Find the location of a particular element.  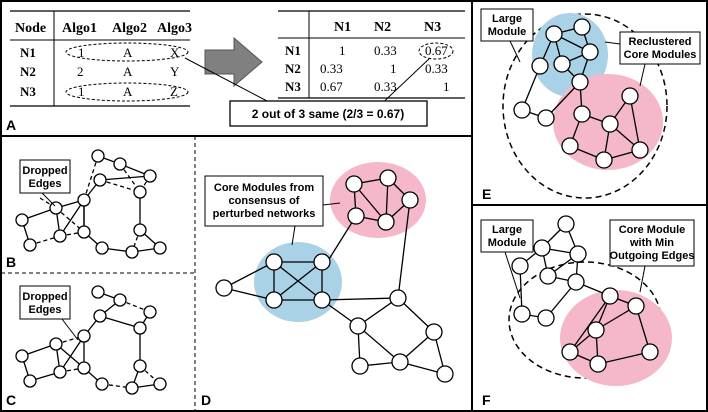

large-module-label-box-e is located at coordinates (507, 25).